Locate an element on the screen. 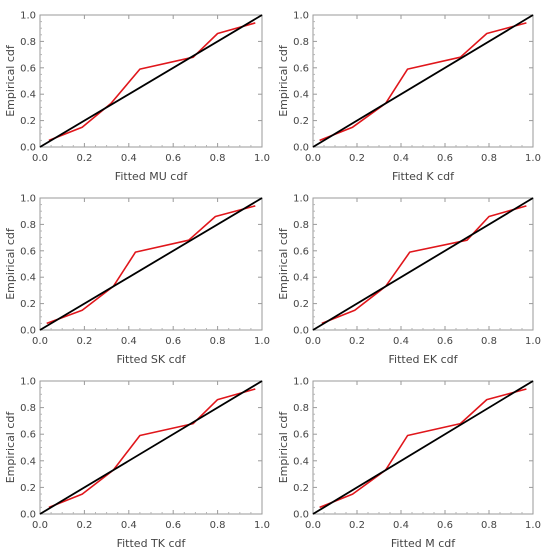 The height and width of the screenshot is (550, 542). x-axis-title: Fitted K cdf is located at coordinates (423, 176).